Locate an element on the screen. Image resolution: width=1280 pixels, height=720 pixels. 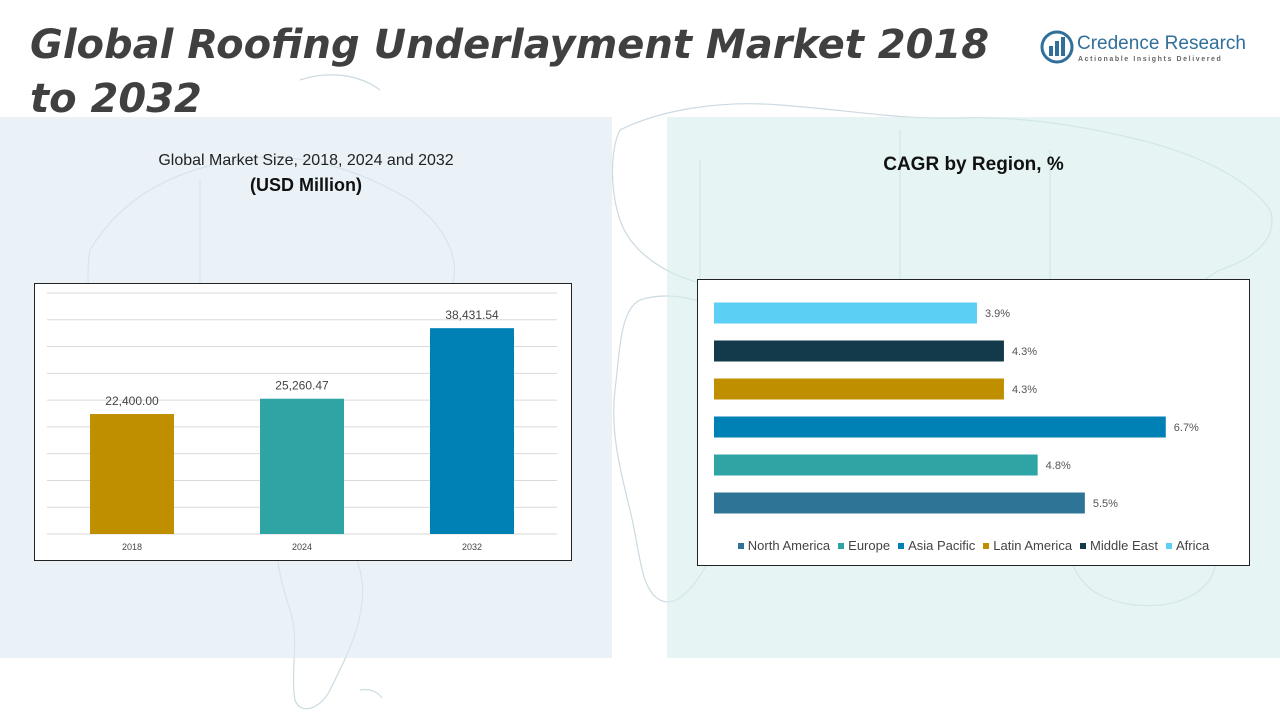
bar-latin-america is located at coordinates (859, 389).